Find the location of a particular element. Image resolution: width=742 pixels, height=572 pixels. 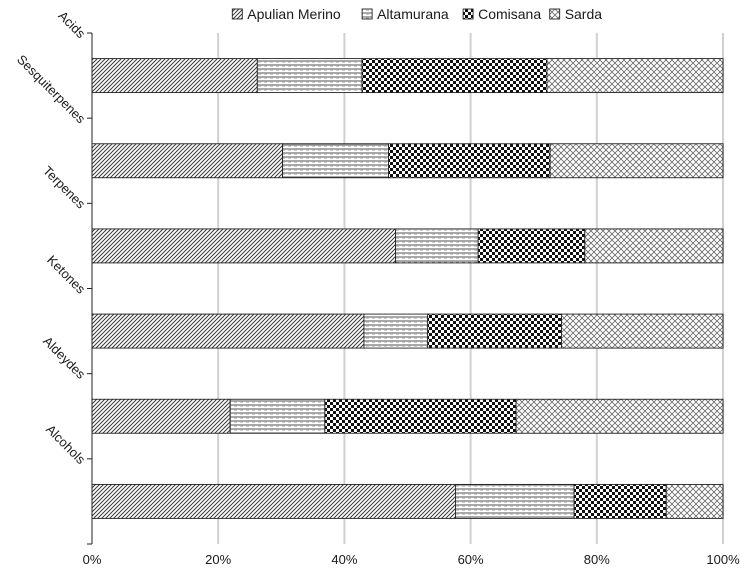

legend-label: Comisana is located at coordinates (509, 14).